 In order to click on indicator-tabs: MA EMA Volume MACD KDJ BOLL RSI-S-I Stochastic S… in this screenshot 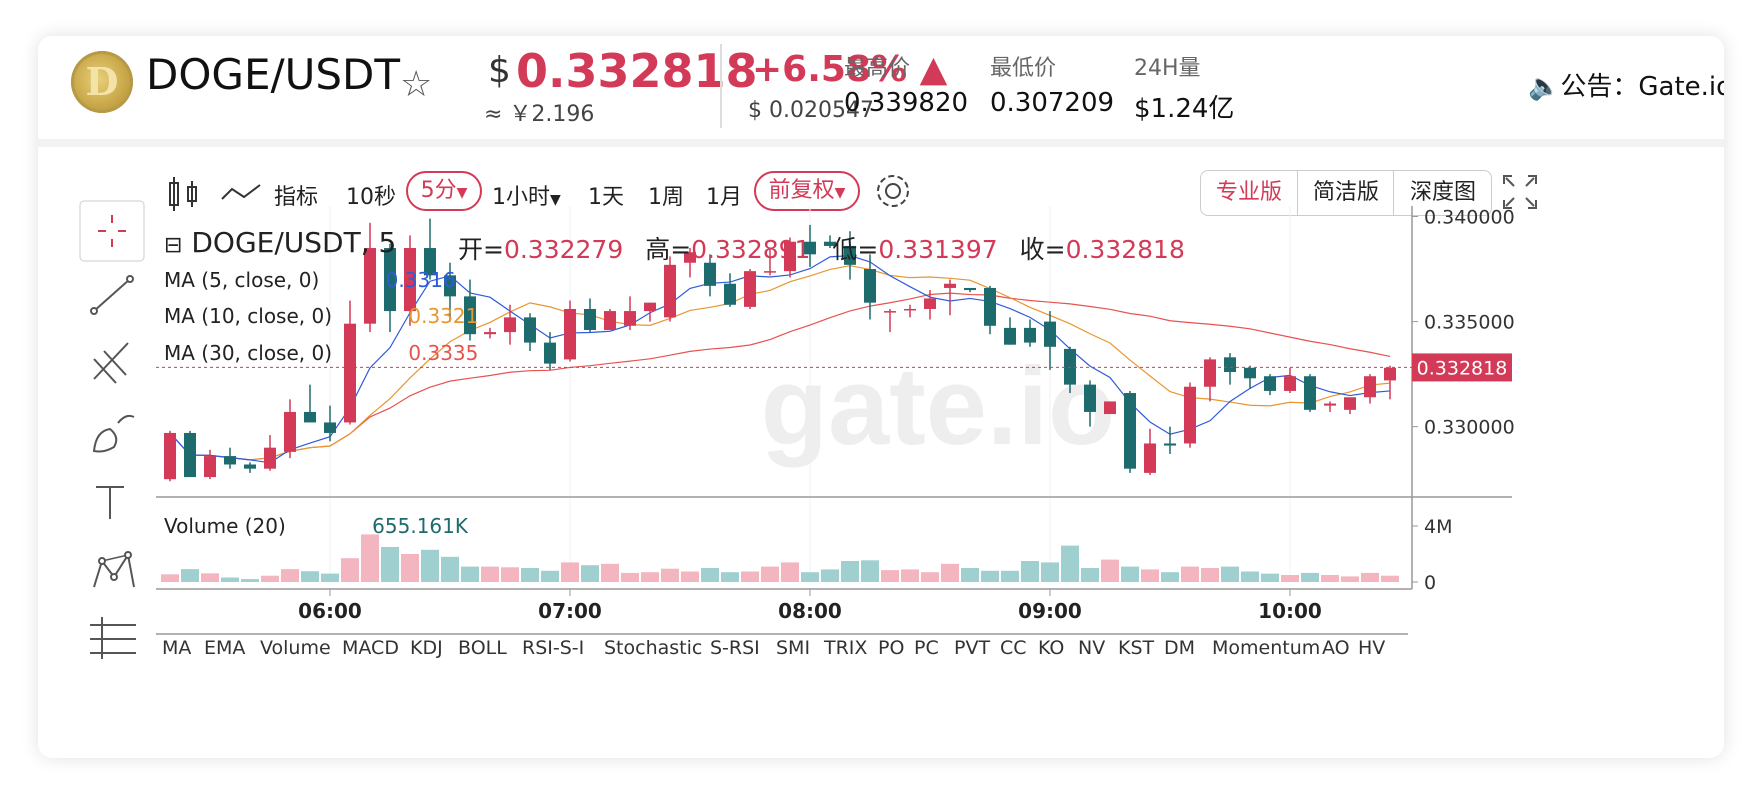, I will do `click(912, 652)`.